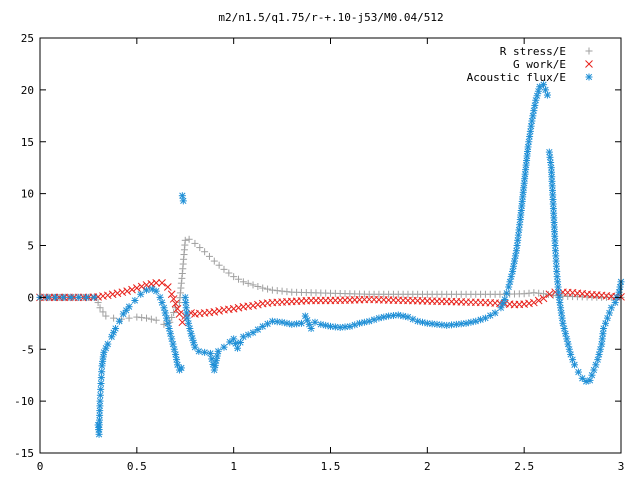  Describe the element at coordinates (516, 77) in the screenshot. I see `legend-label: Acoustic flux/E` at that location.